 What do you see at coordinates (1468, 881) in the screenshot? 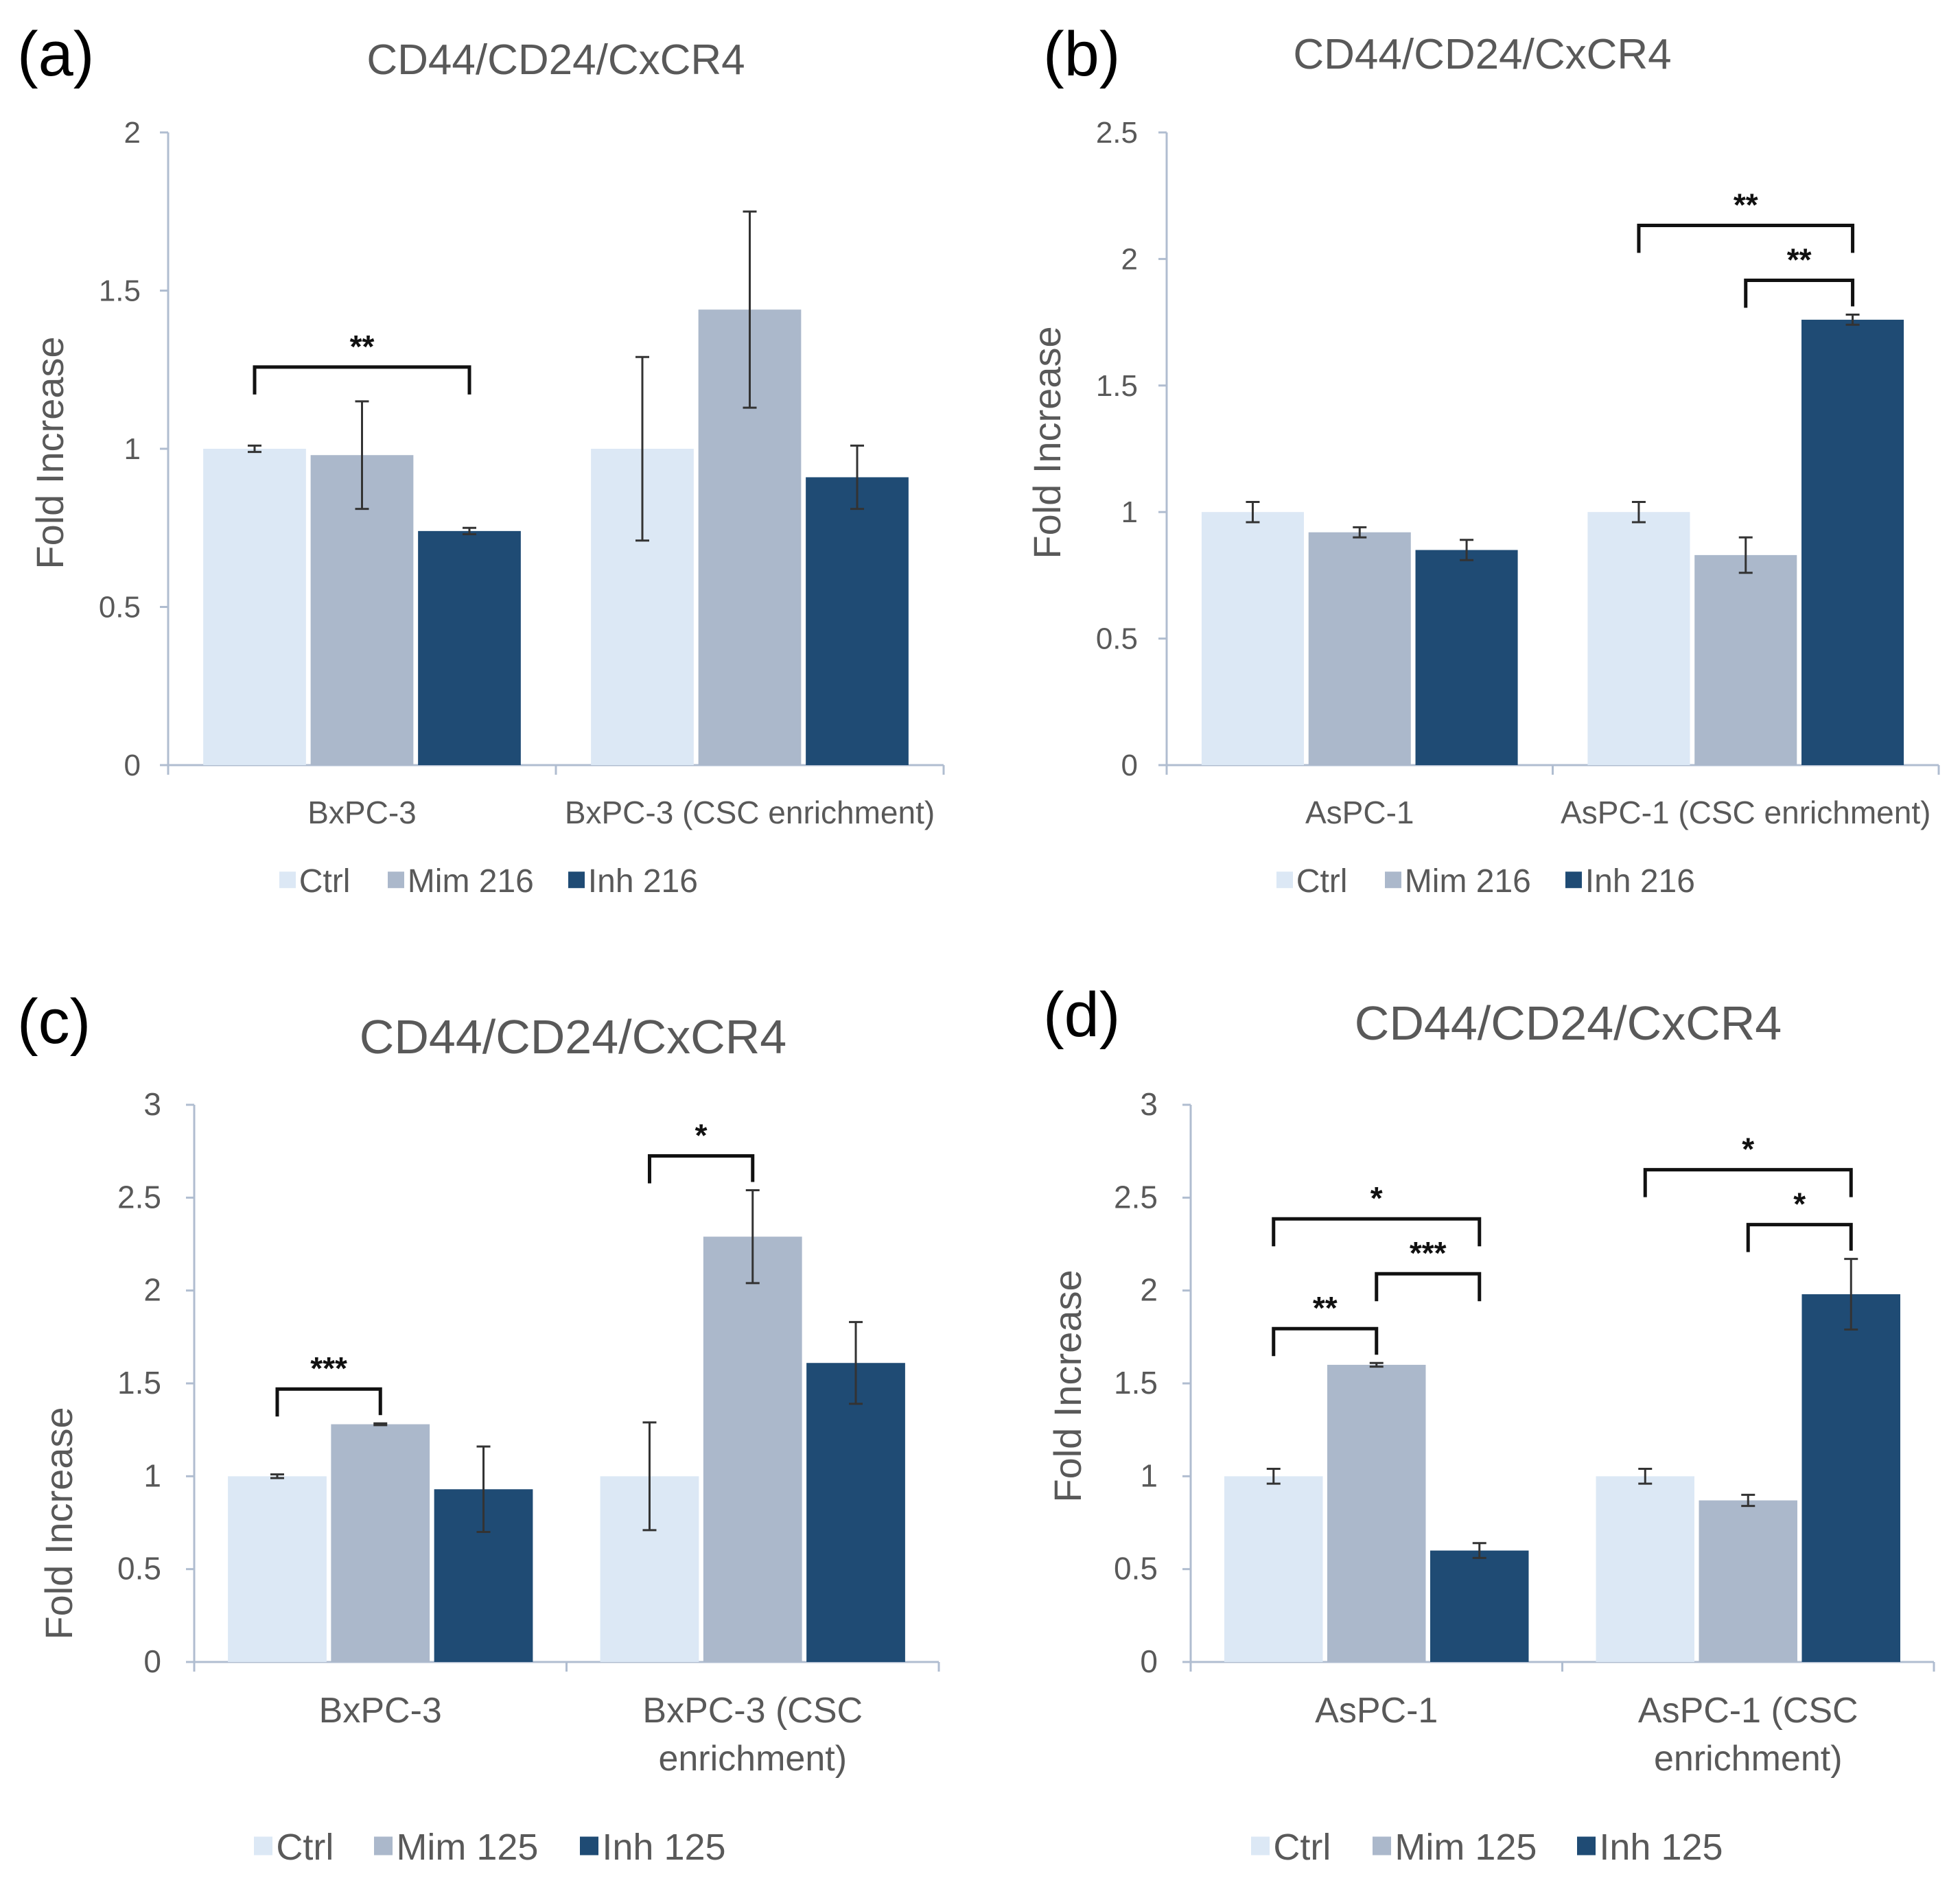
I see `legend-label-mim: Mim 216` at bounding box center [1468, 881].